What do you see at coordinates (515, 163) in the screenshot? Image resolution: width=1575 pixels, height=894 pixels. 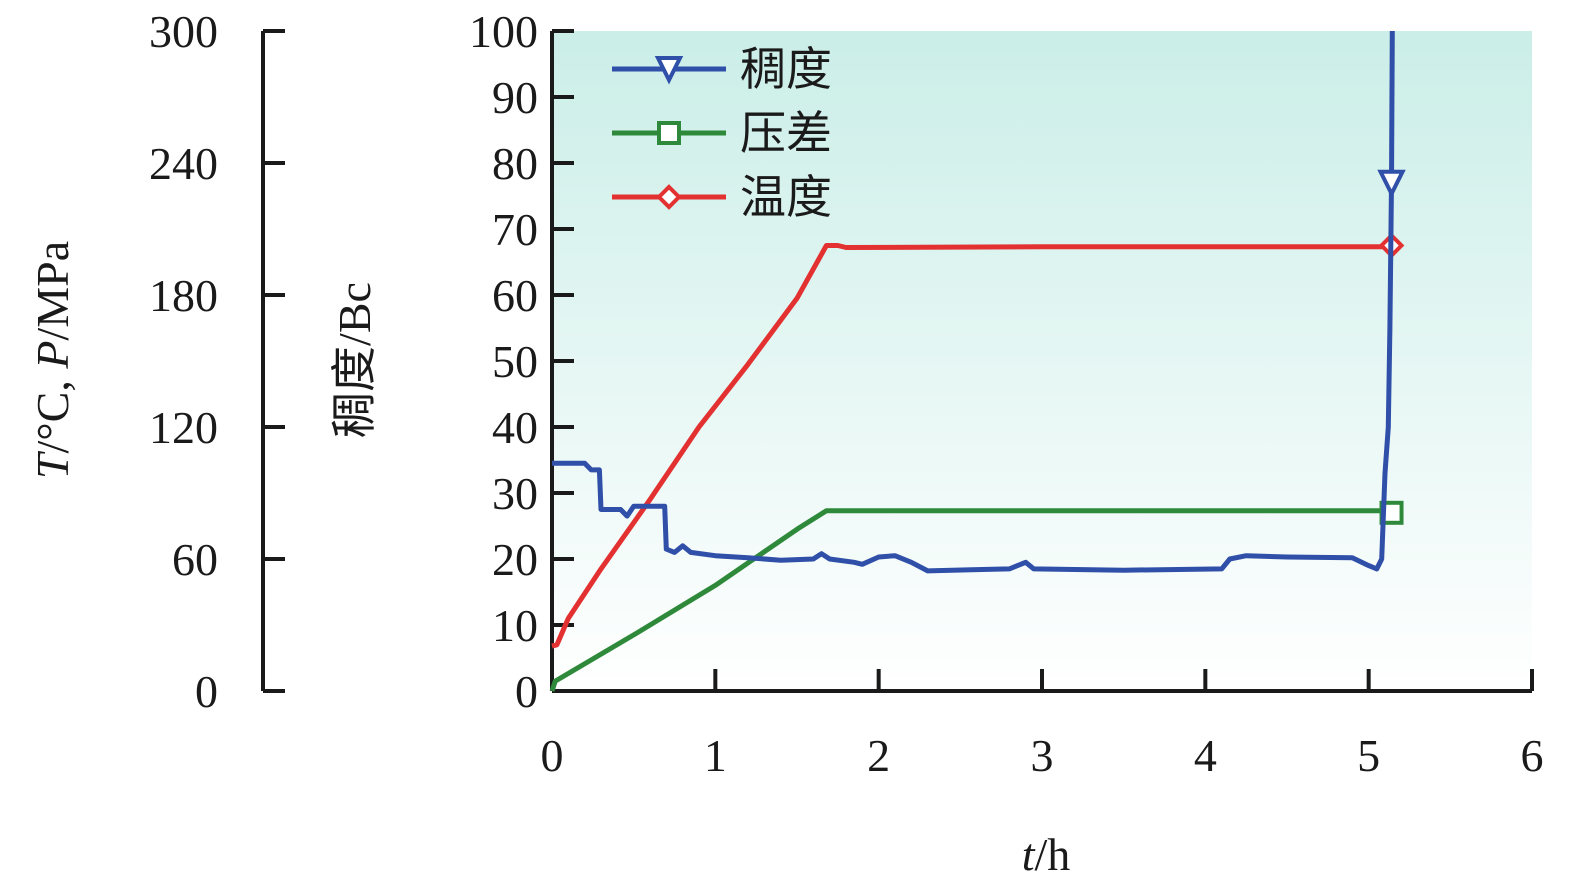 I see `main-y-tick-label: 80` at bounding box center [515, 163].